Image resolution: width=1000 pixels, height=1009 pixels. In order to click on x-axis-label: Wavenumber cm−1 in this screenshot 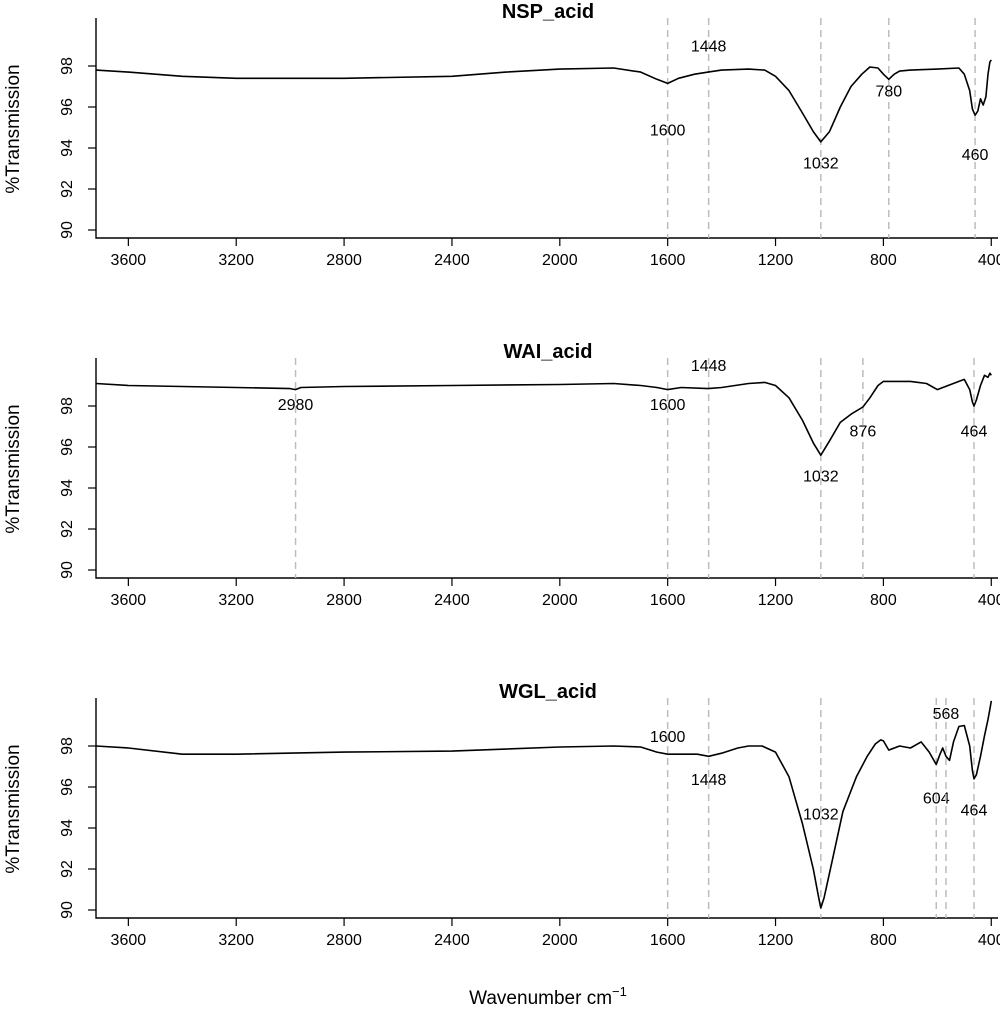, I will do `click(548, 996)`.